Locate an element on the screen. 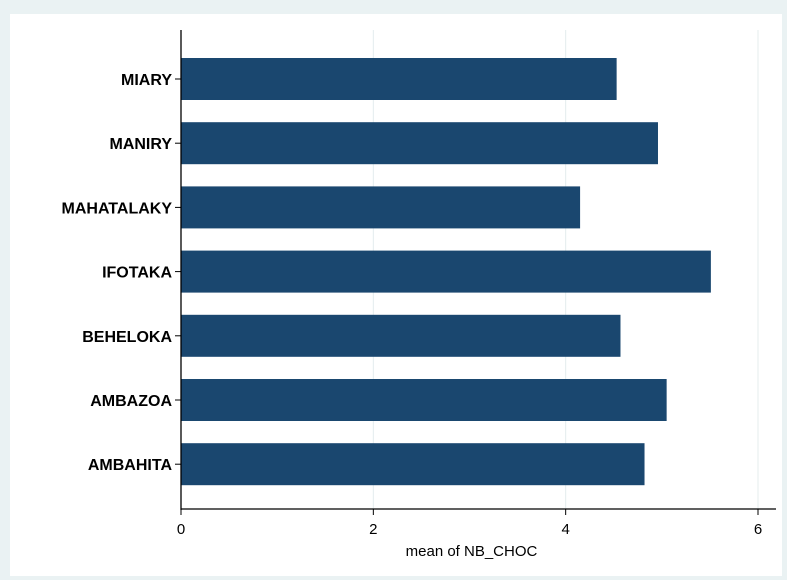  category-label: MIARY is located at coordinates (146, 80).